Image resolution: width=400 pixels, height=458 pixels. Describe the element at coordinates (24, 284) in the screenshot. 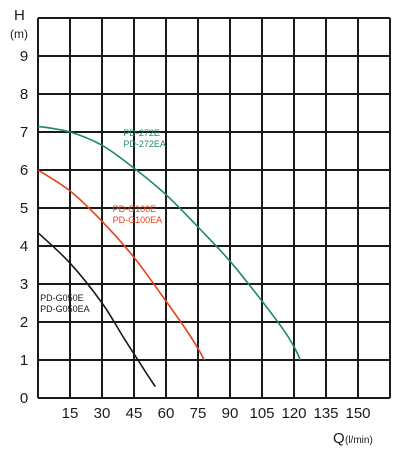

I see `y-tick-label: 3` at that location.